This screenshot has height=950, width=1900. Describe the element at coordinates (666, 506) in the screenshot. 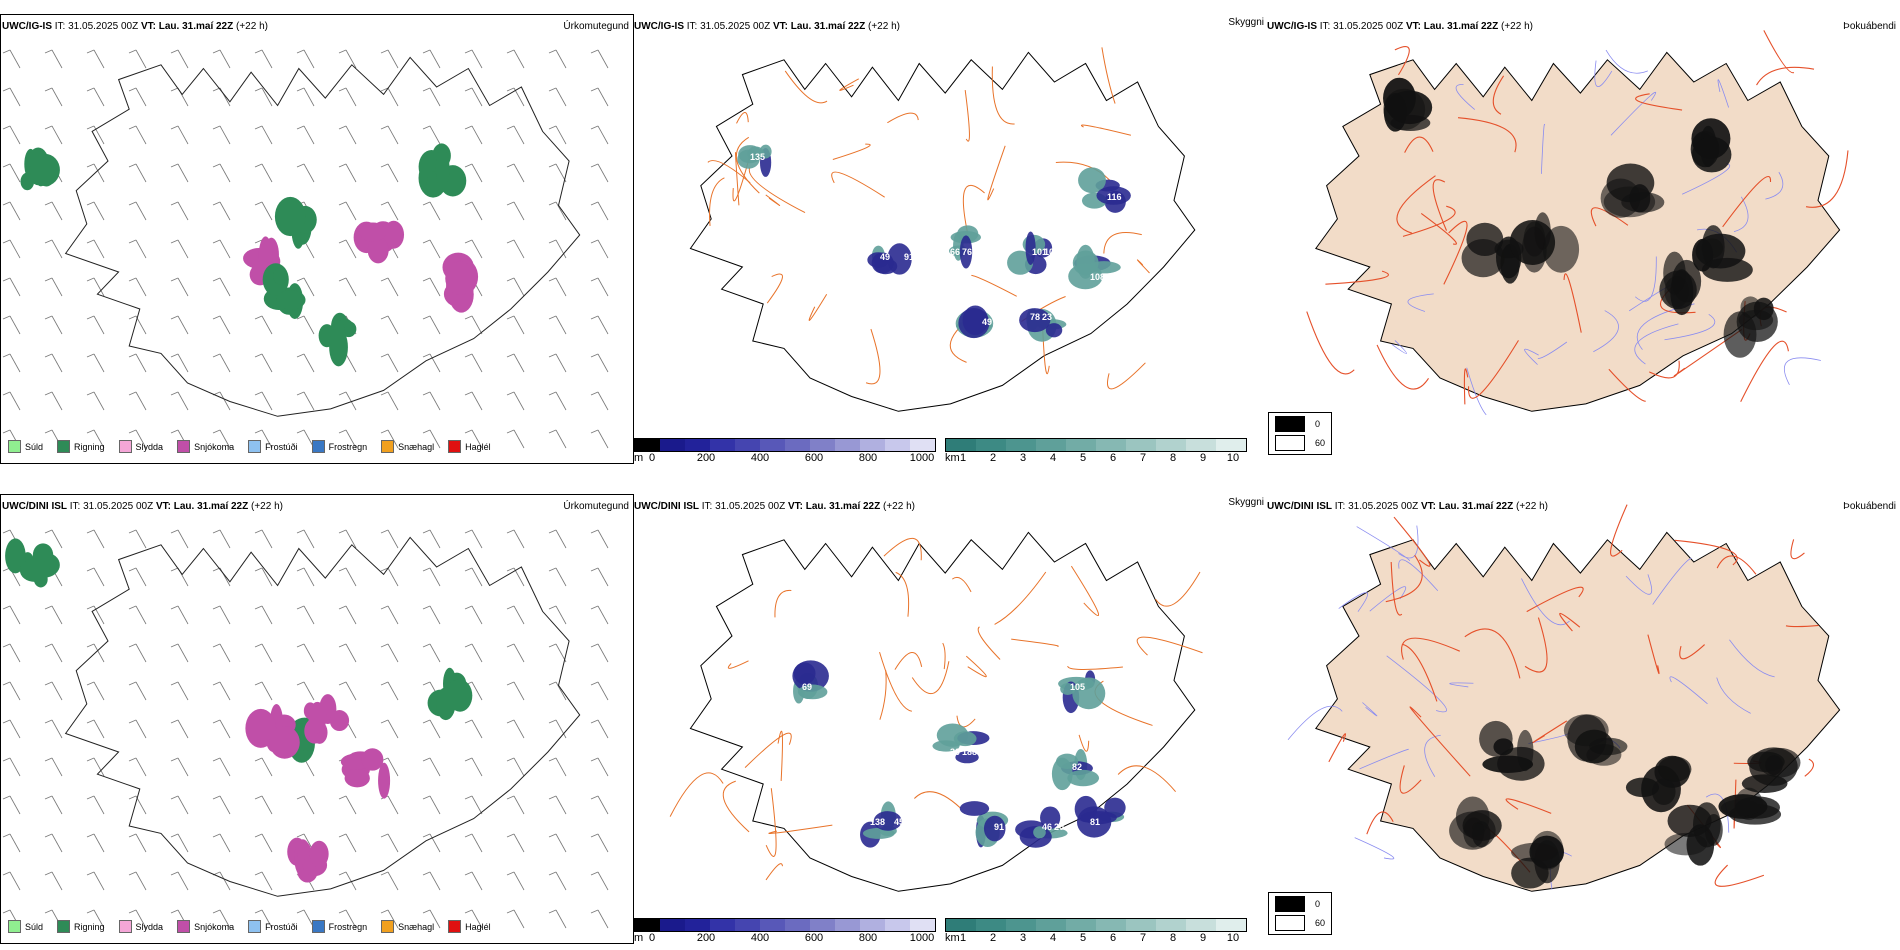

I see `model-name: UWC/DINI ISL` at that location.